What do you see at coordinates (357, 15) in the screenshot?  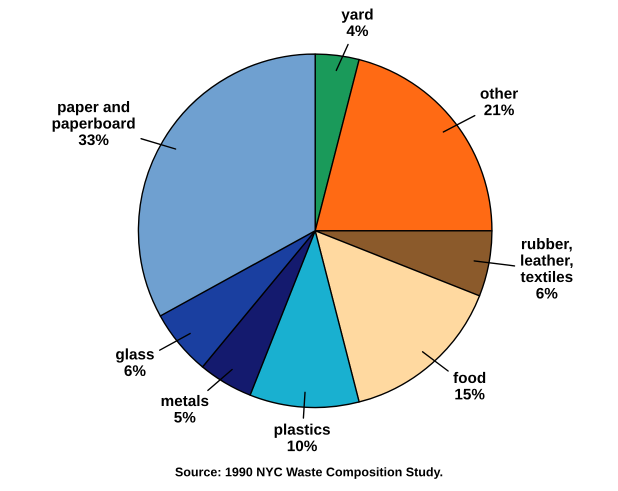 I see `slice-label: yard` at bounding box center [357, 15].